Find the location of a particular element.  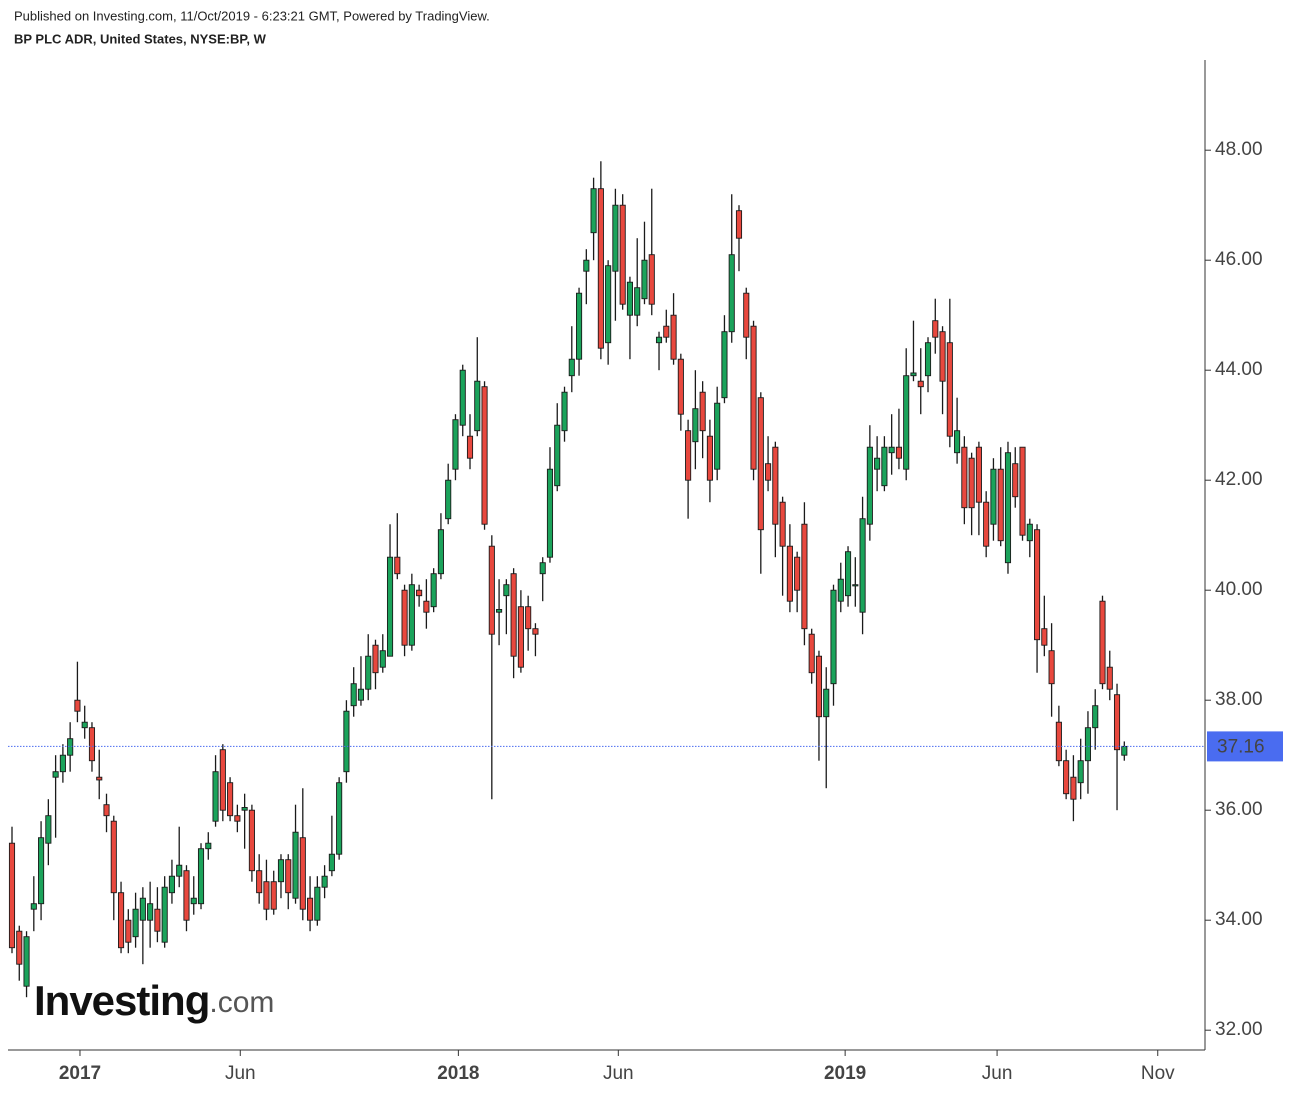

x-tick-label: 2019 is located at coordinates (845, 1073).